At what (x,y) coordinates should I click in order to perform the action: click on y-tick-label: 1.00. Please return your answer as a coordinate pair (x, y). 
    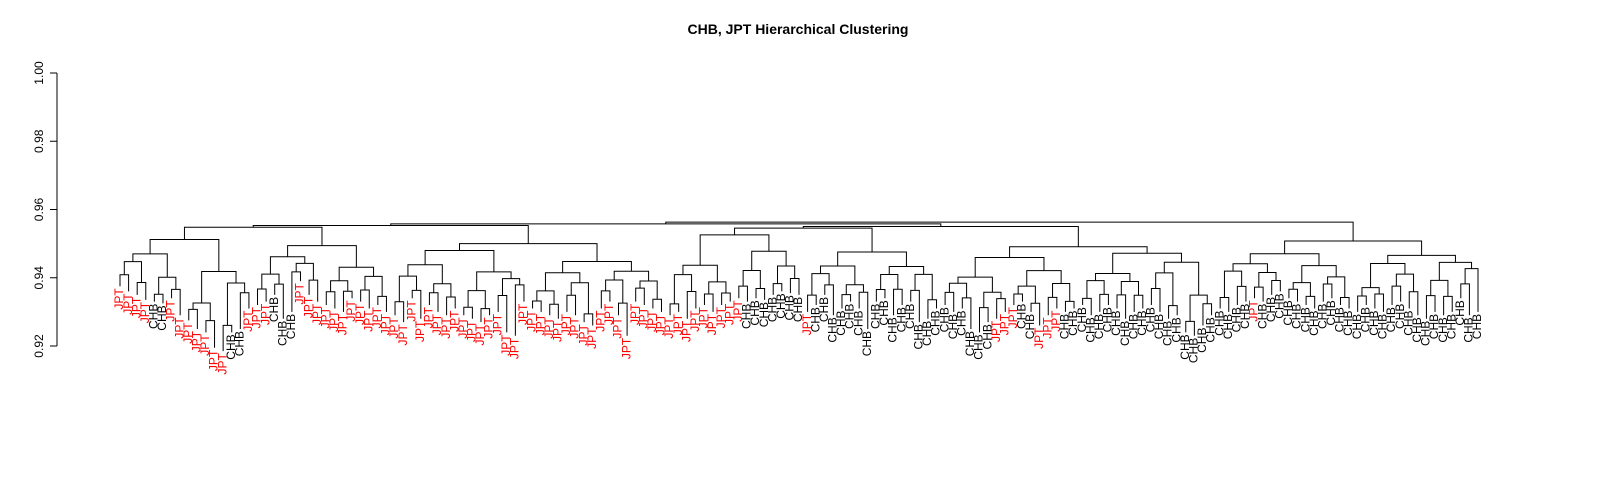
    Looking at the image, I should click on (39, 73).